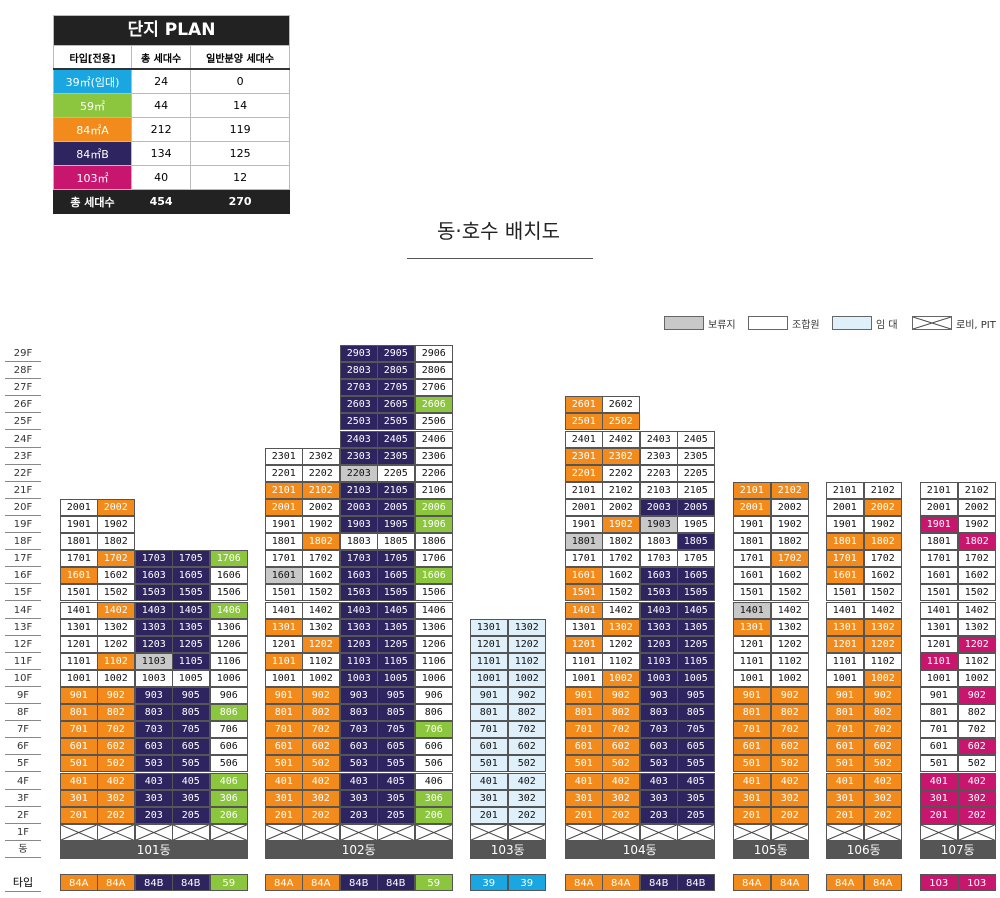 The image size is (1000, 898). What do you see at coordinates (527, 730) in the screenshot?
I see `unit-cell: 702` at bounding box center [527, 730].